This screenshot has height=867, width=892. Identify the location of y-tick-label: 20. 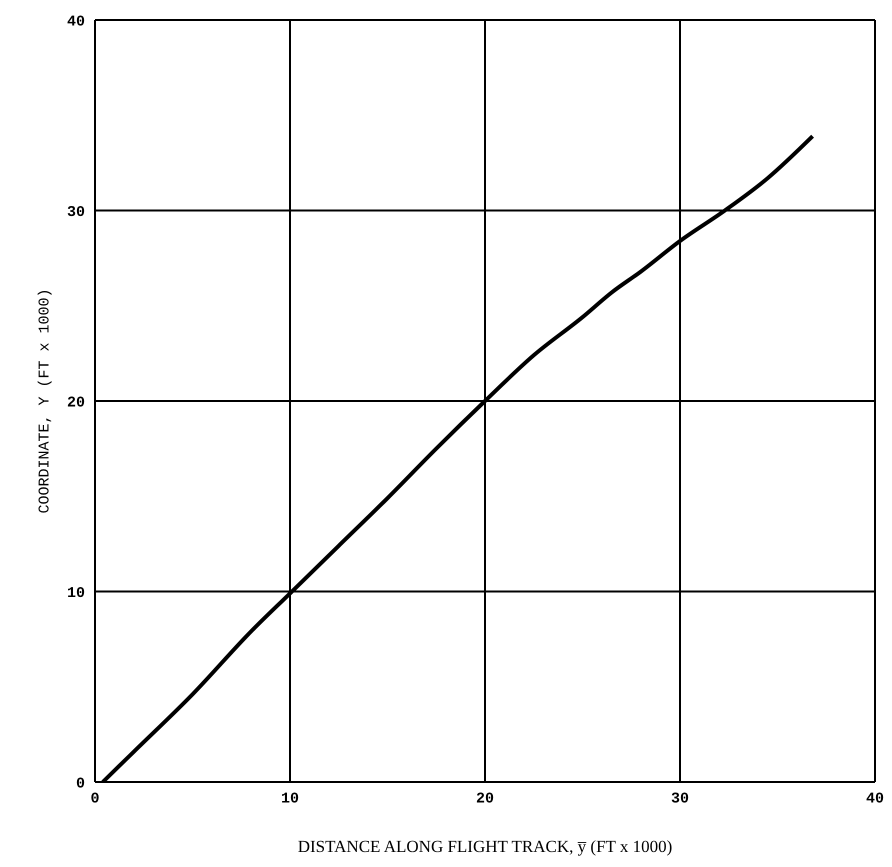
(75, 403).